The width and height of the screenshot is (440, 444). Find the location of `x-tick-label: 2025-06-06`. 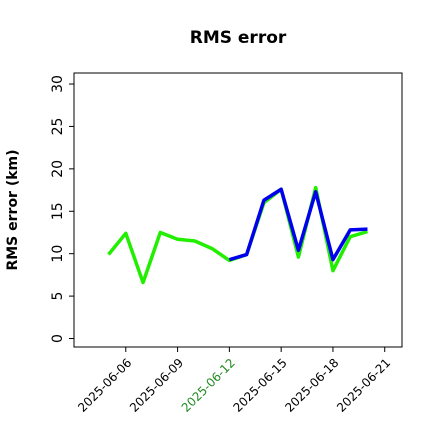

x-tick-label: 2025-06-06 is located at coordinates (104, 385).